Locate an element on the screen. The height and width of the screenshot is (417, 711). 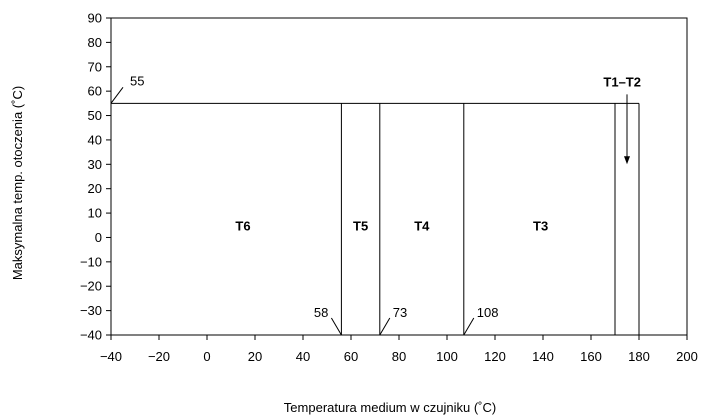
y-tick-label: 80 is located at coordinates (95, 42).